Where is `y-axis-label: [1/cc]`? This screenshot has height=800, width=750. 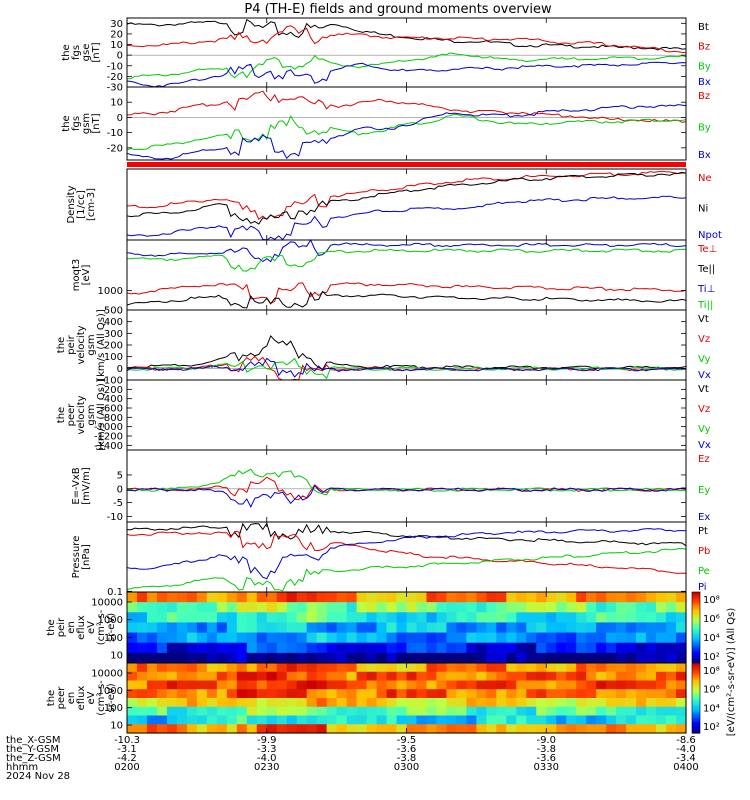 y-axis-label: [1/cc] is located at coordinates (81, 204).